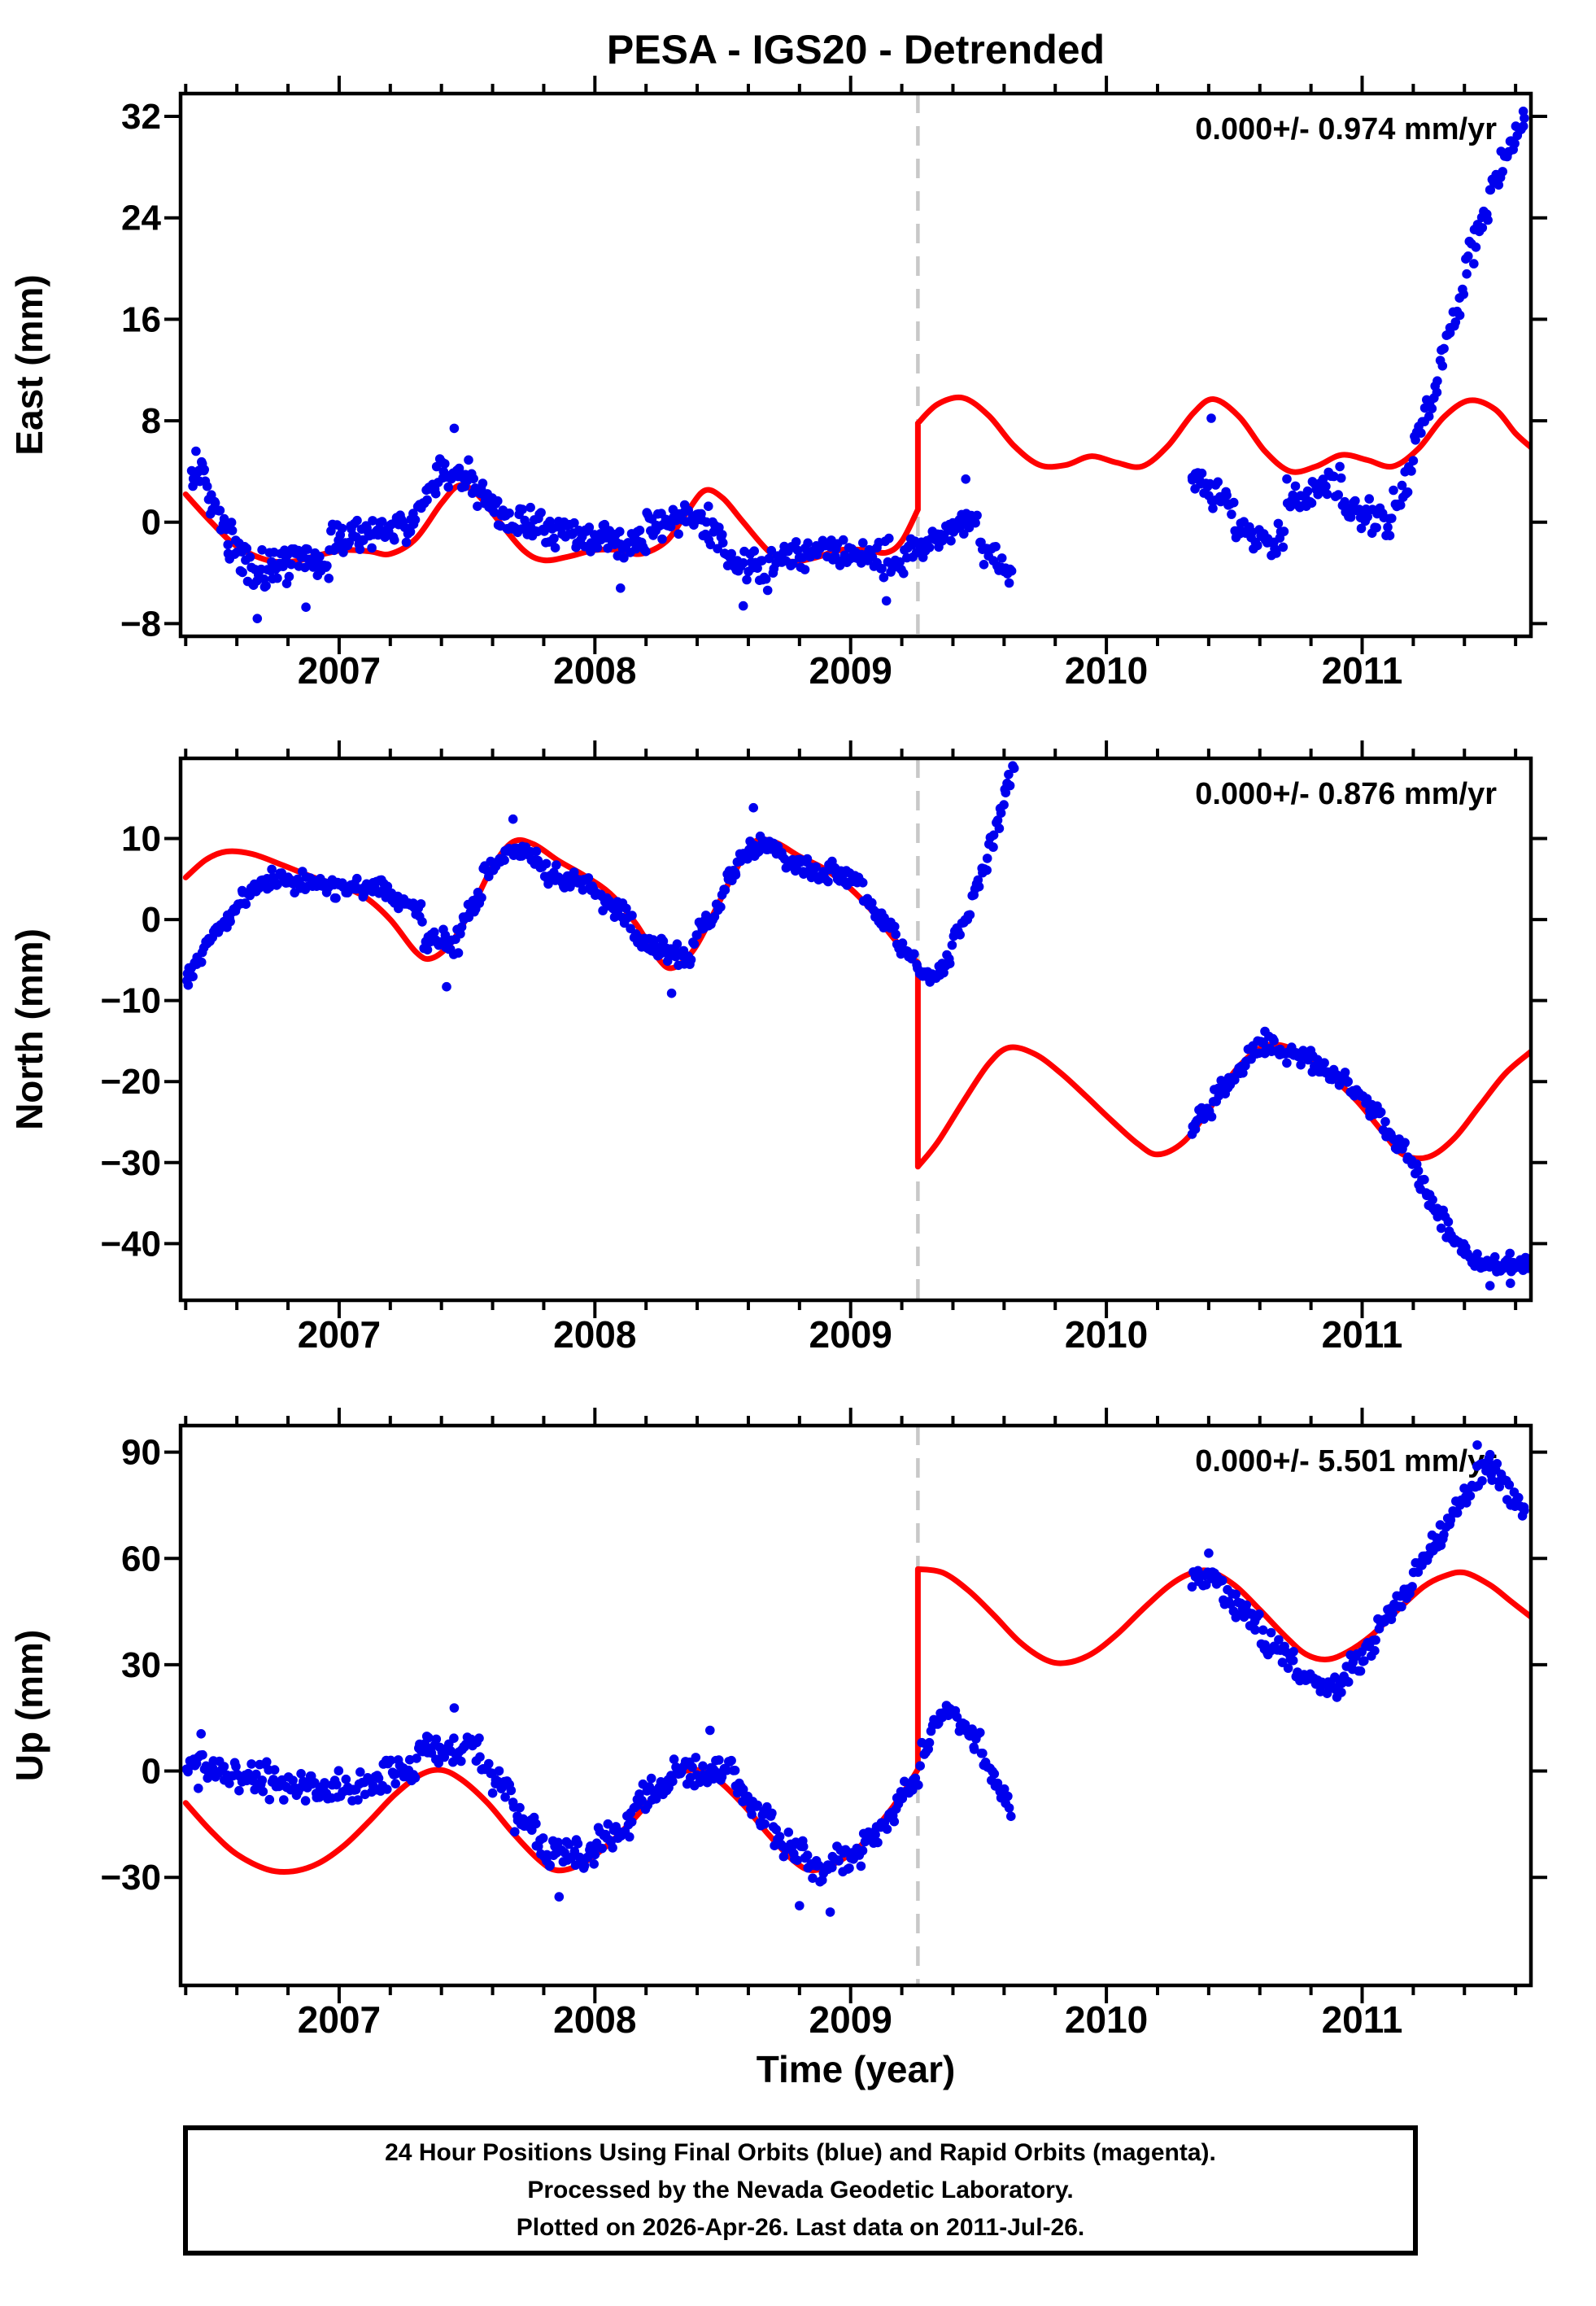  What do you see at coordinates (594, 670) in the screenshot?
I see `x-tick-label: 2008` at bounding box center [594, 670].